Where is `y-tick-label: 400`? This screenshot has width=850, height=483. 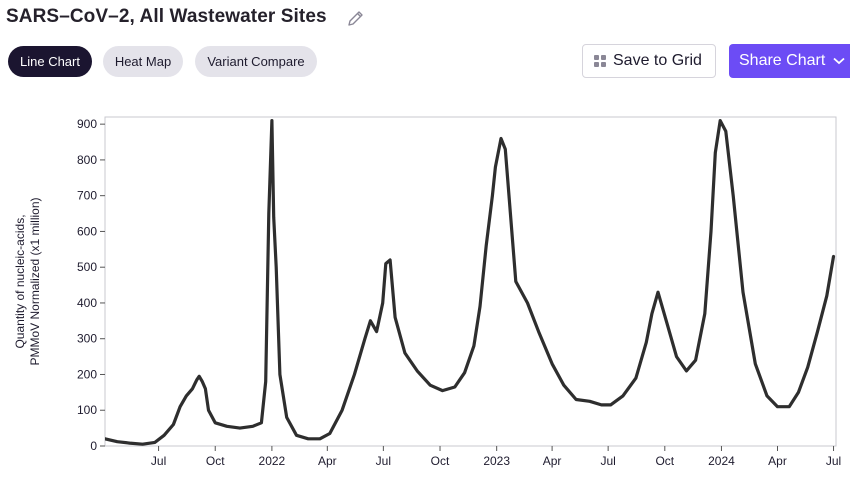 y-tick-label: 400 is located at coordinates (87, 303).